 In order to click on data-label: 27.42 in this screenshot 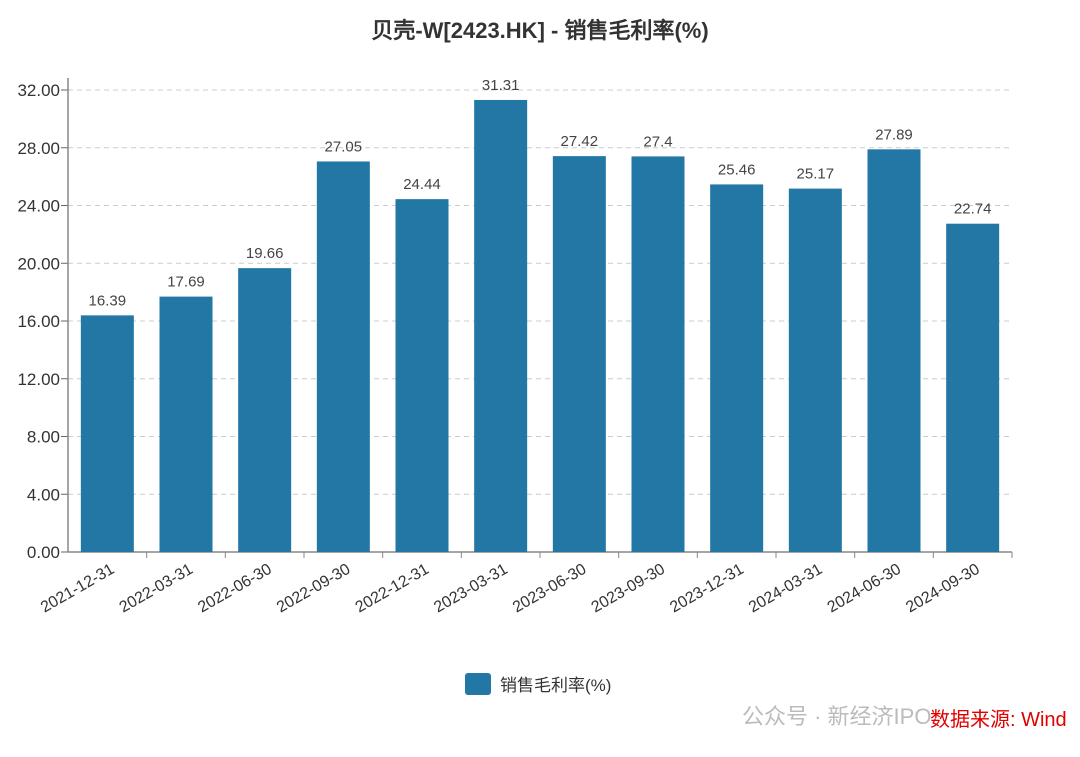, I will do `click(580, 141)`.